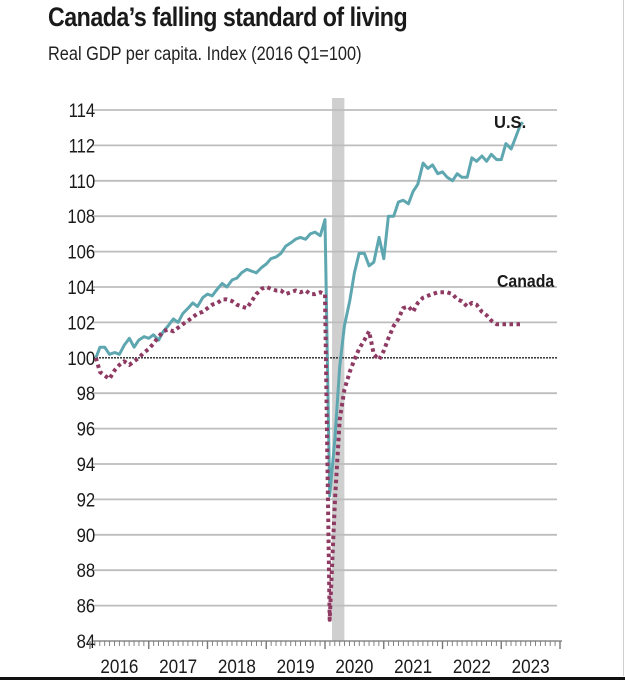 Image resolution: width=625 pixels, height=680 pixels. I want to click on y-tick-label: 92, so click(86, 499).